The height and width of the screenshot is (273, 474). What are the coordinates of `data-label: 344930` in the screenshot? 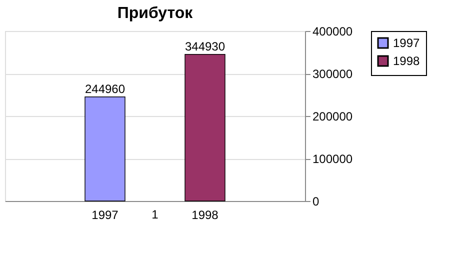 It's located at (205, 46).